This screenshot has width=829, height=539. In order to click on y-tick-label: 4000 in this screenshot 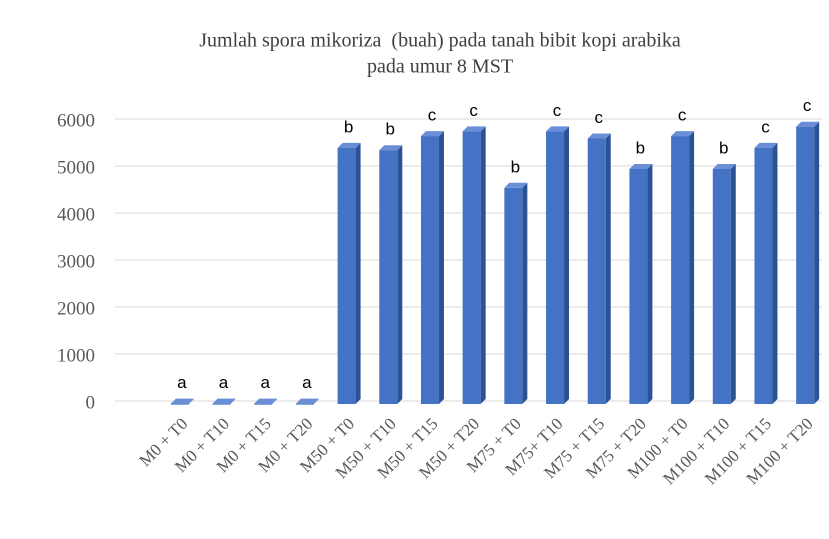, I will do `click(76, 214)`.